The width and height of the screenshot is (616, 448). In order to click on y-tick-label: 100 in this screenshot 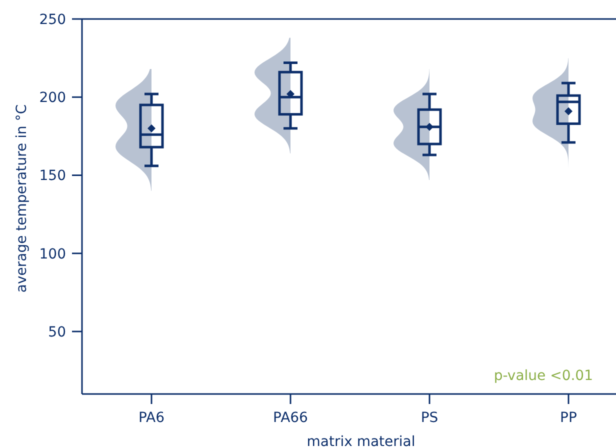, I will do `click(52, 254)`.